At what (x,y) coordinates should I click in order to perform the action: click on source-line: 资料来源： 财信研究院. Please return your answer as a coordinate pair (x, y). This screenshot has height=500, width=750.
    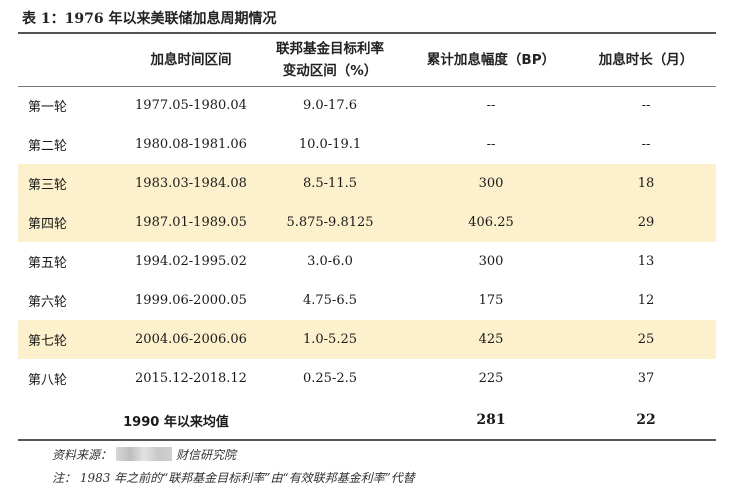
    Looking at the image, I should click on (144, 454).